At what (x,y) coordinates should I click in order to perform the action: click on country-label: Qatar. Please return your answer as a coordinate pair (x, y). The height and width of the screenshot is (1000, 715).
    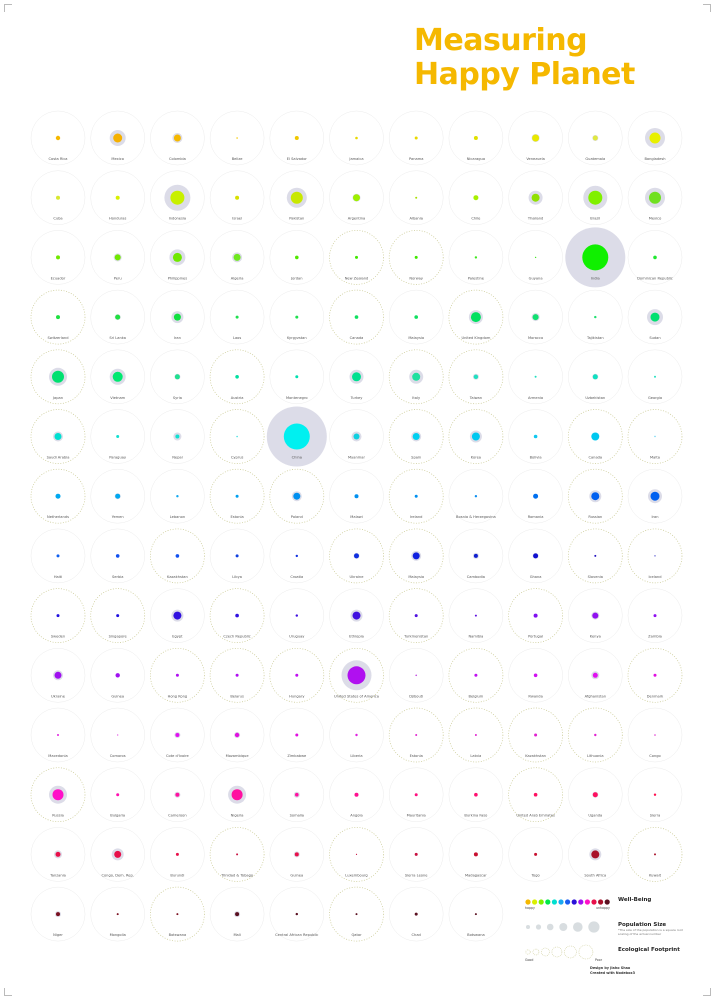
    Looking at the image, I should click on (356, 935).